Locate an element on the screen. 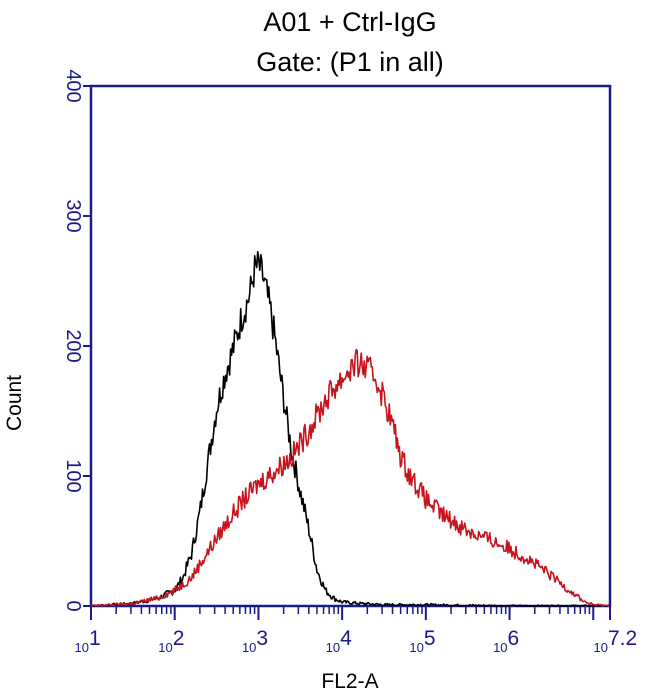 Image resolution: width=650 pixels, height=696 pixels. x-tick-label: 10 6 is located at coordinates (506, 641).